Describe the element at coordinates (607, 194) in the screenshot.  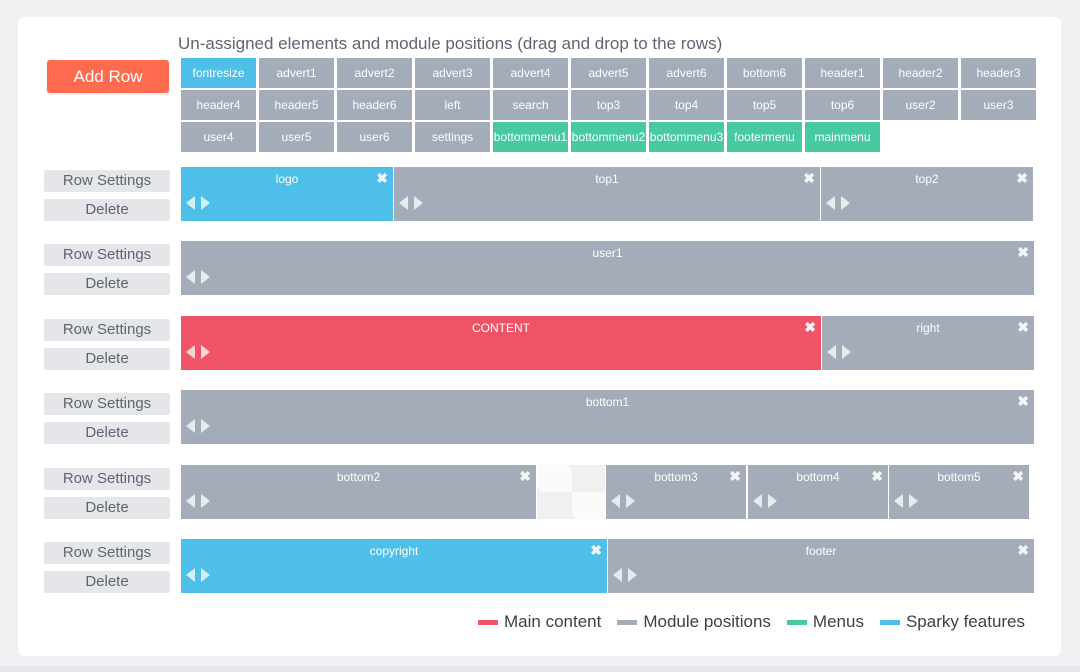
I see `row-block-top1: top1 ✖` at that location.